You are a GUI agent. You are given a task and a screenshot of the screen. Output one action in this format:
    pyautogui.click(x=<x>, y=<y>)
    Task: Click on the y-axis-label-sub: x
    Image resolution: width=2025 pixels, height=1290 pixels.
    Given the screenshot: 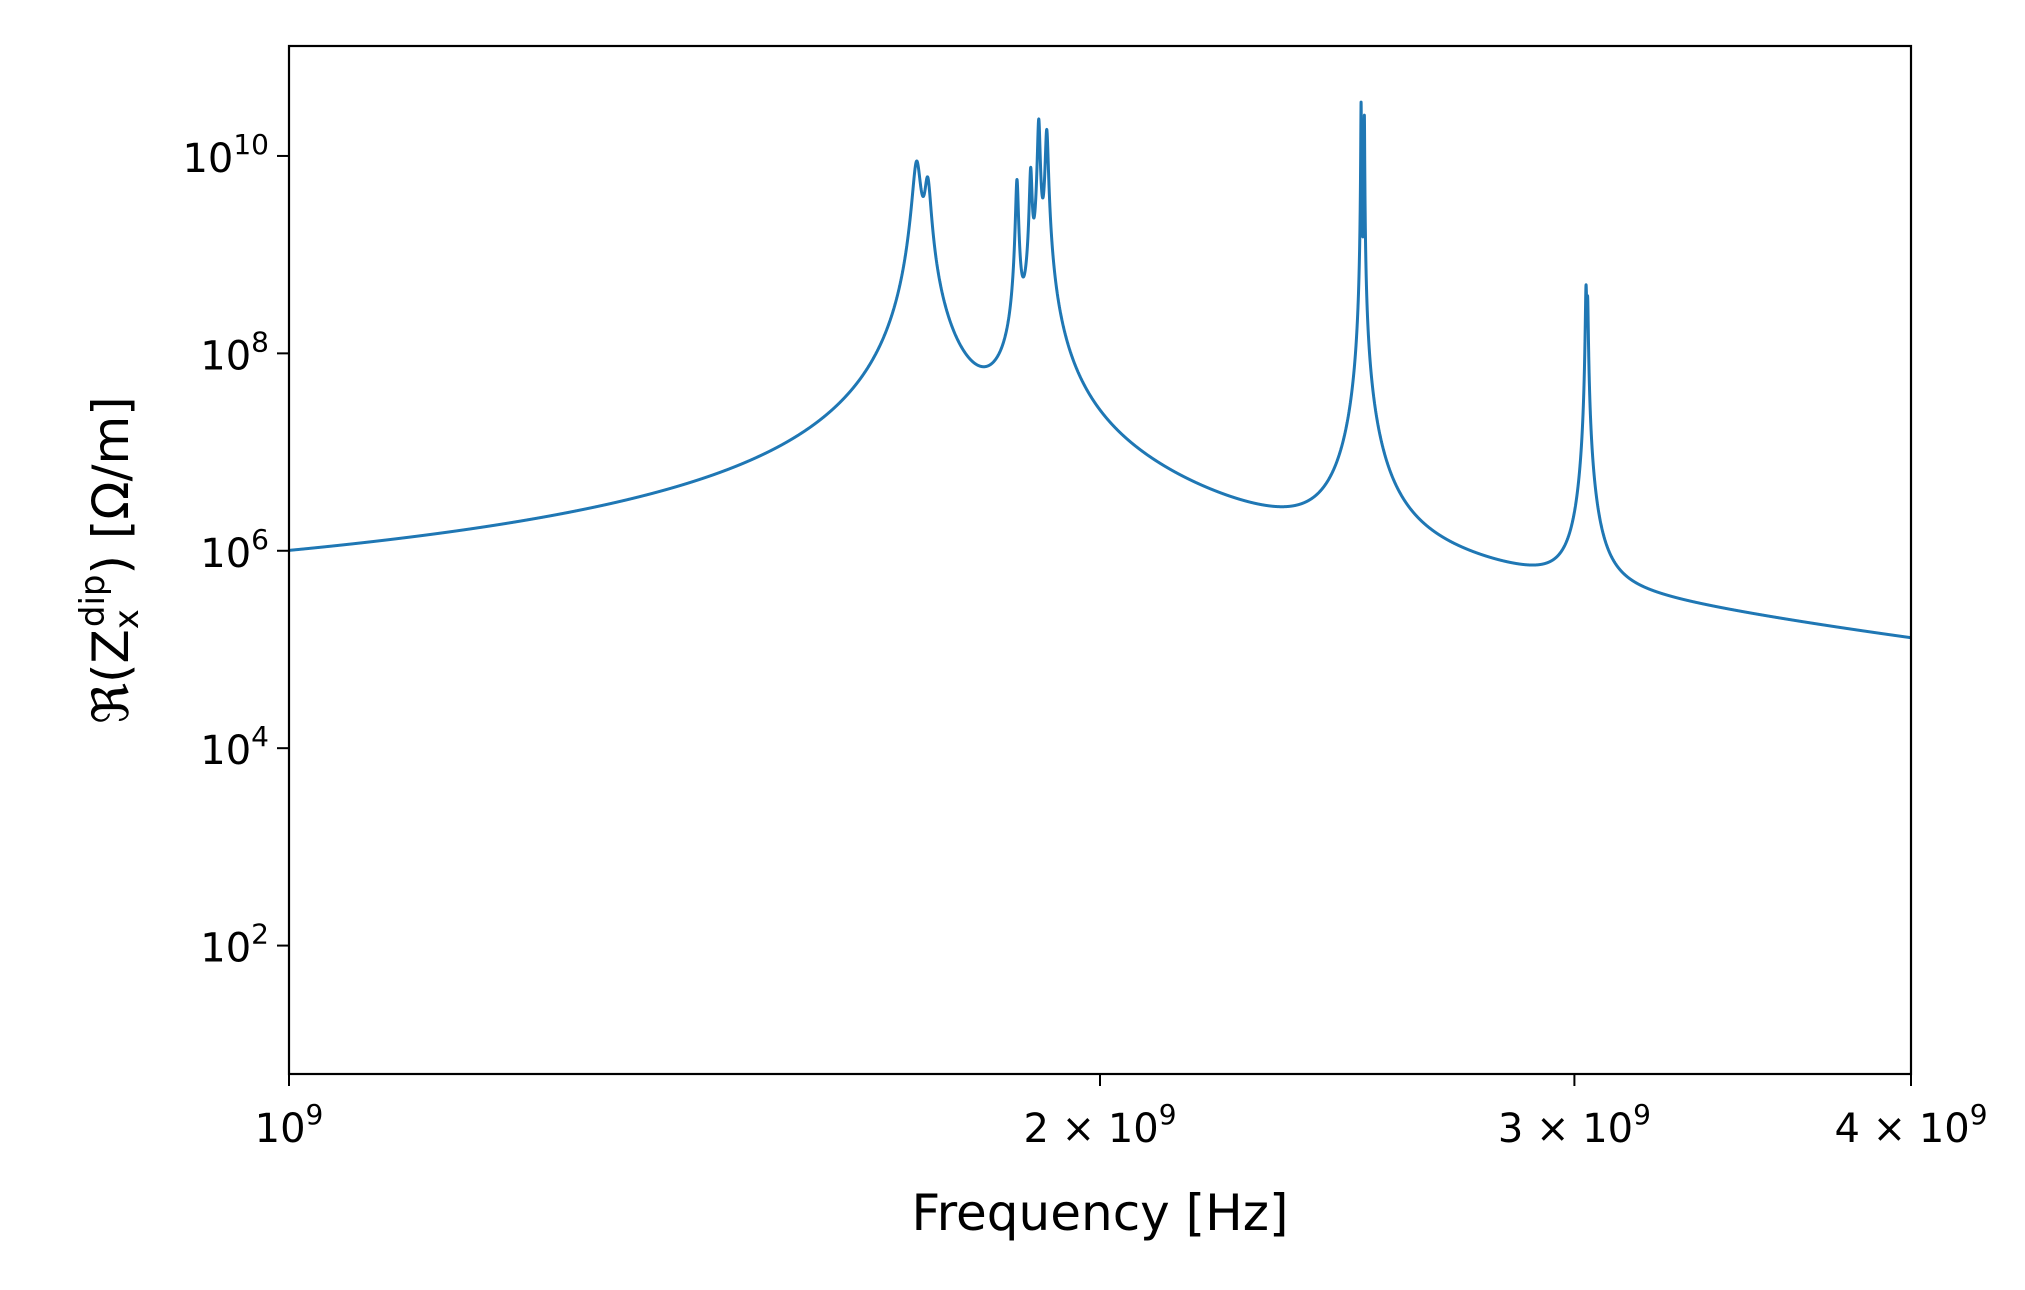 What is the action you would take?
    pyautogui.click(x=127, y=619)
    